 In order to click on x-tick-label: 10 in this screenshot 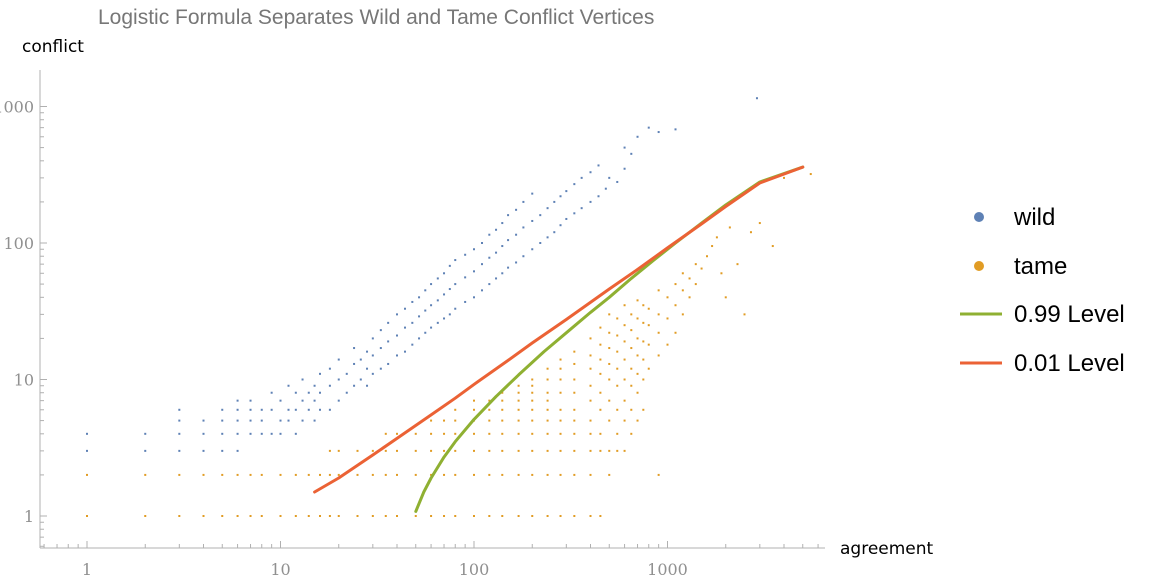, I will do `click(280, 569)`.